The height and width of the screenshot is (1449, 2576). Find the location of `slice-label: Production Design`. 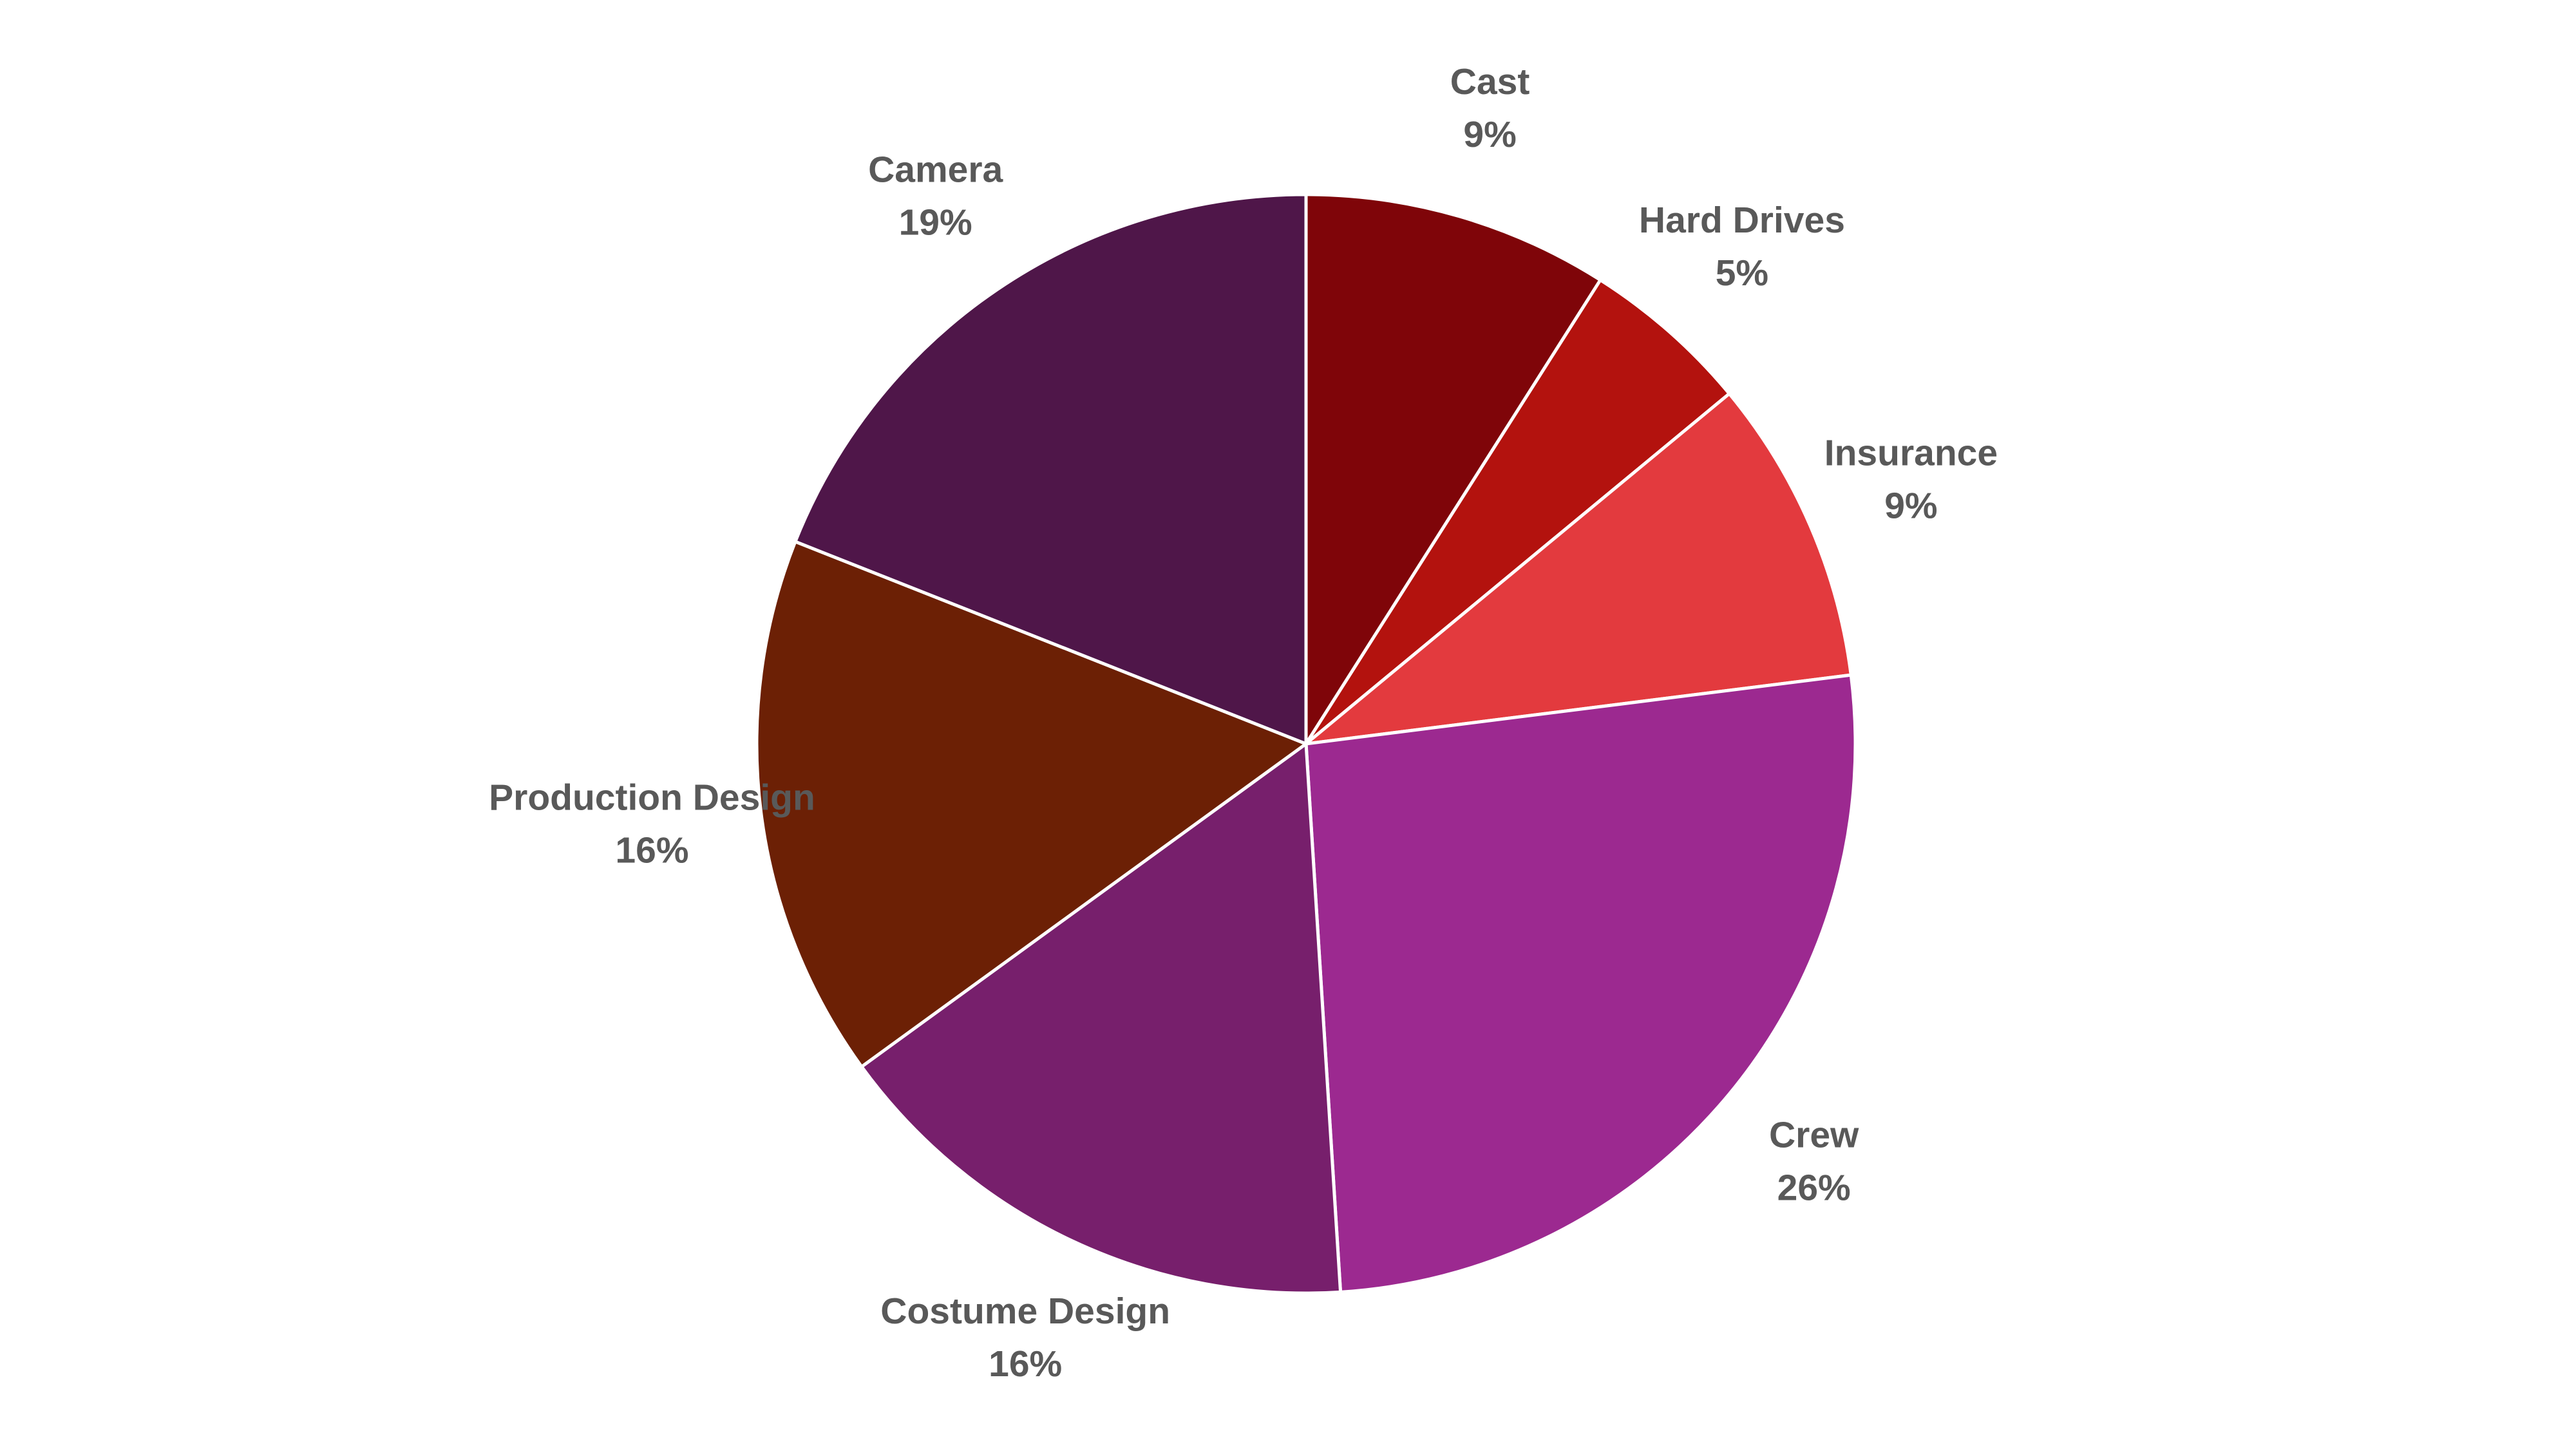

slice-label: Production Design is located at coordinates (652, 797).